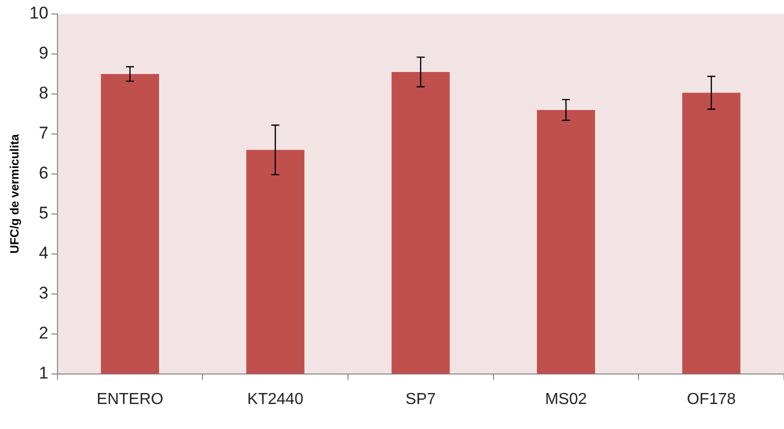 Image resolution: width=784 pixels, height=429 pixels. I want to click on y-tick-label: 2, so click(43, 333).